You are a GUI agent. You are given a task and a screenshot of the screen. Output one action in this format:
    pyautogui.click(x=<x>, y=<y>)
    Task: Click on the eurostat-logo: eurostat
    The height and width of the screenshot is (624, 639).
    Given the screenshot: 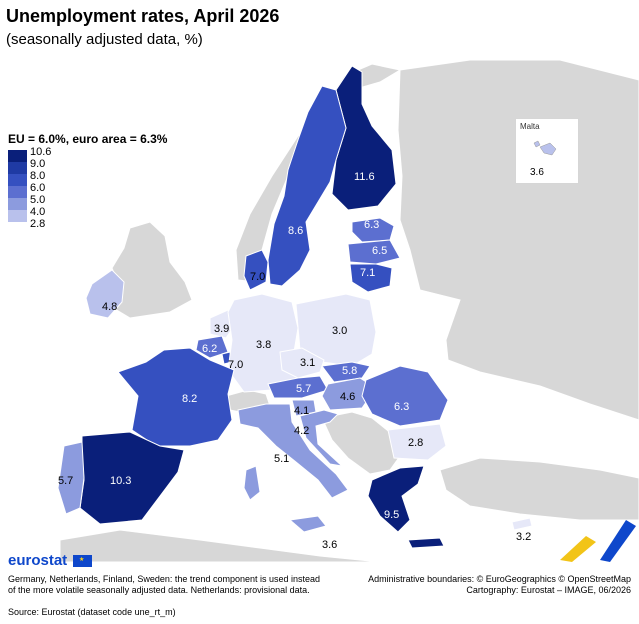 What is the action you would take?
    pyautogui.click(x=38, y=560)
    